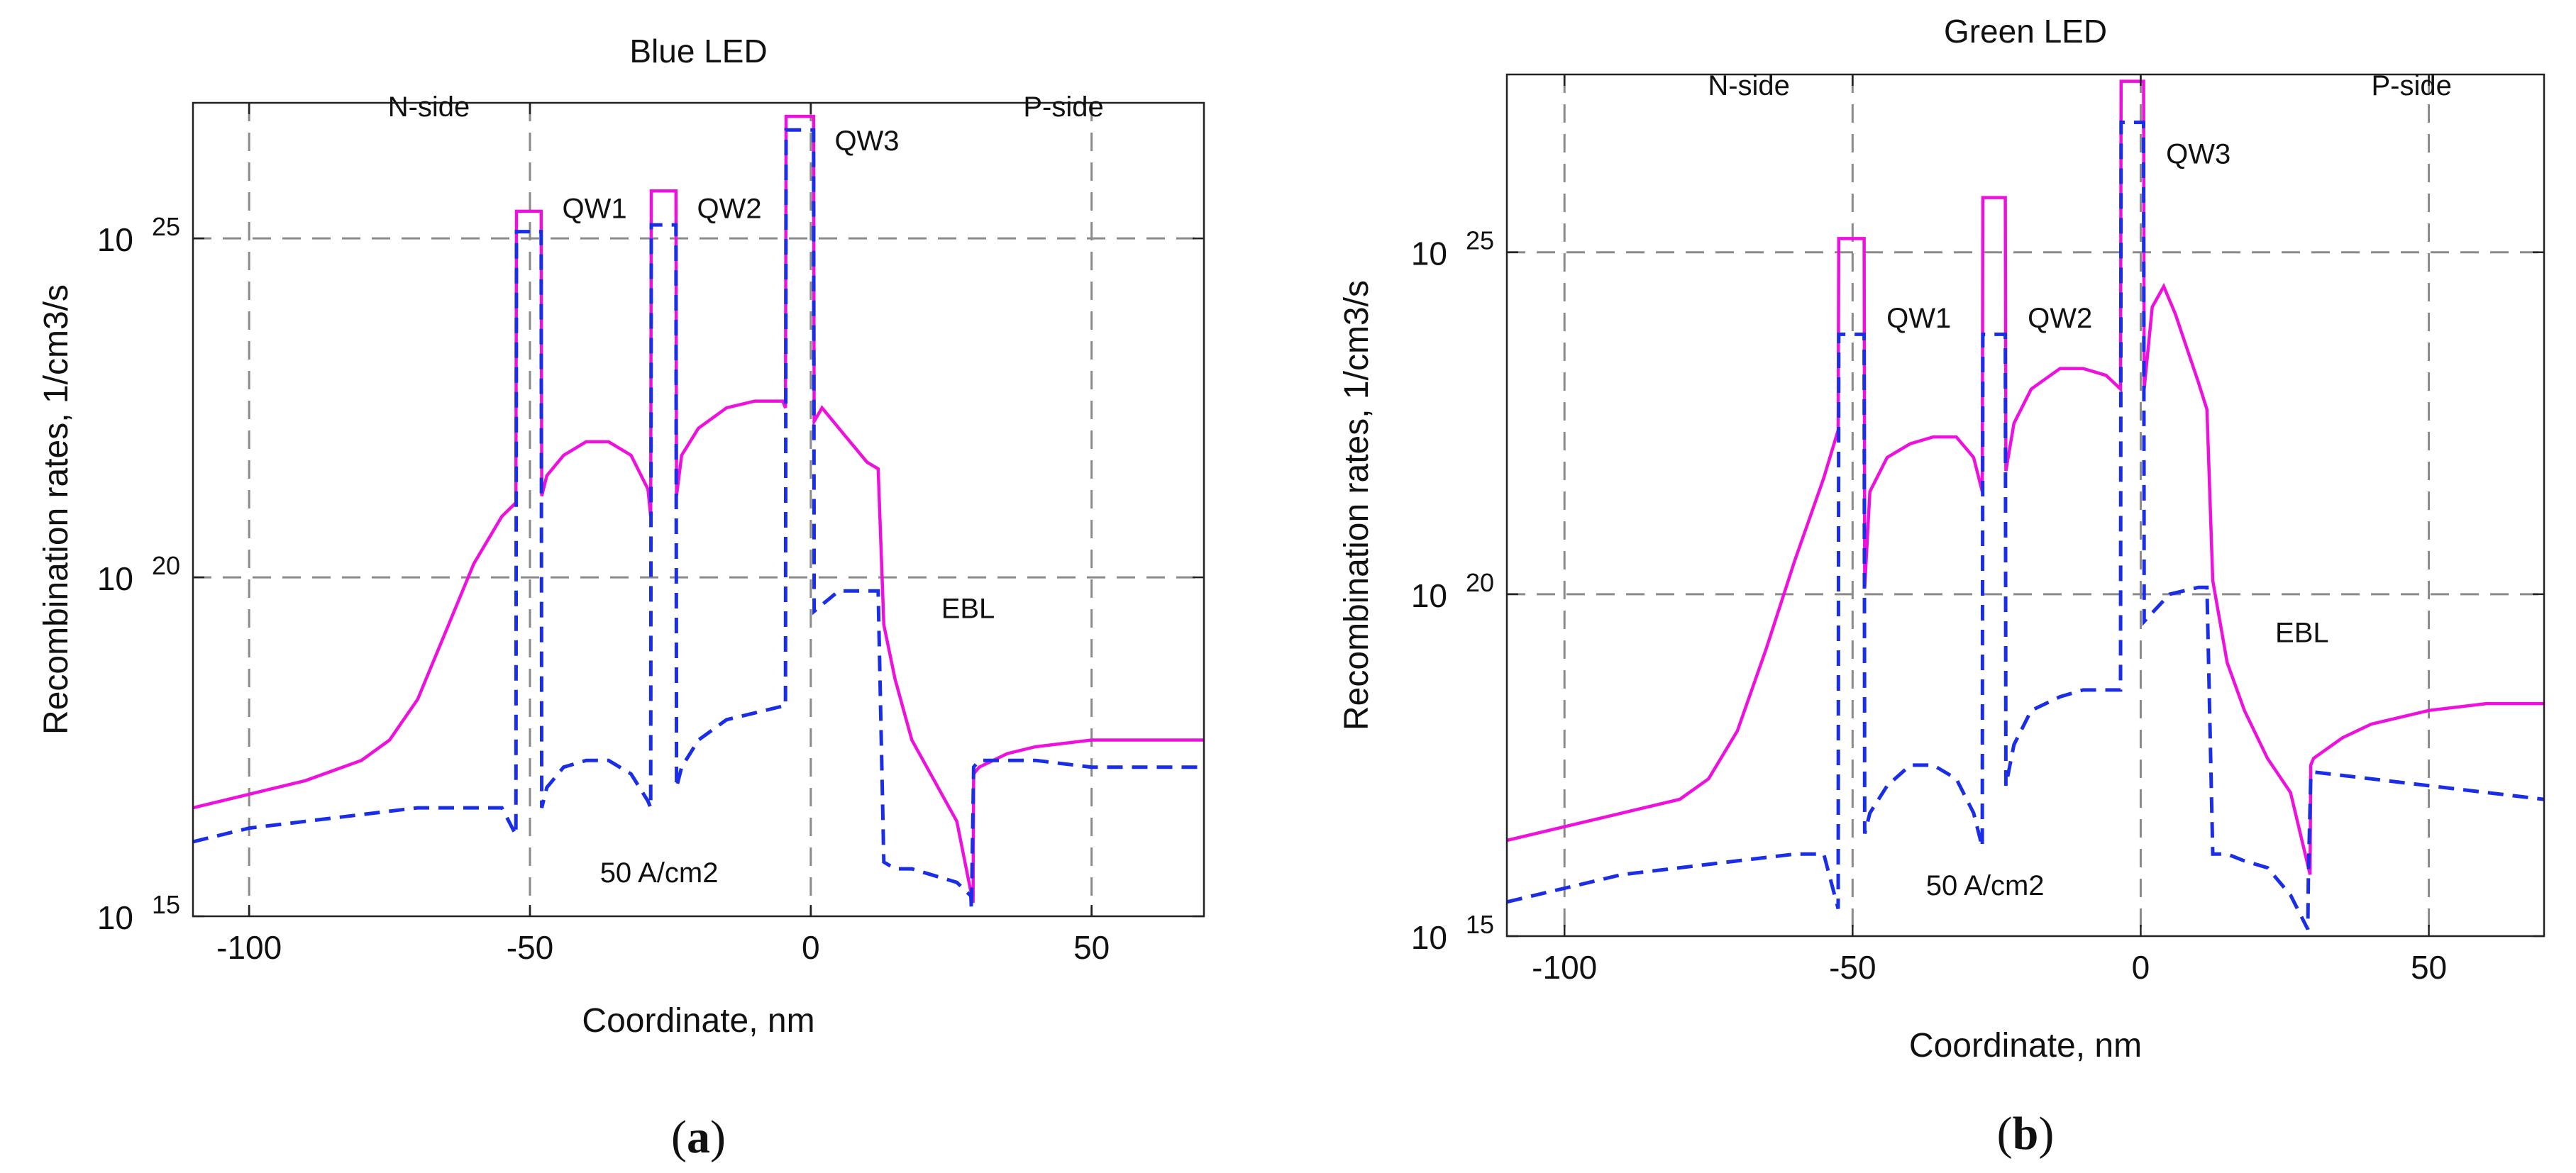 The width and height of the screenshot is (2576, 1173). What do you see at coordinates (698, 51) in the screenshot?
I see `chart-title: Blue LED` at bounding box center [698, 51].